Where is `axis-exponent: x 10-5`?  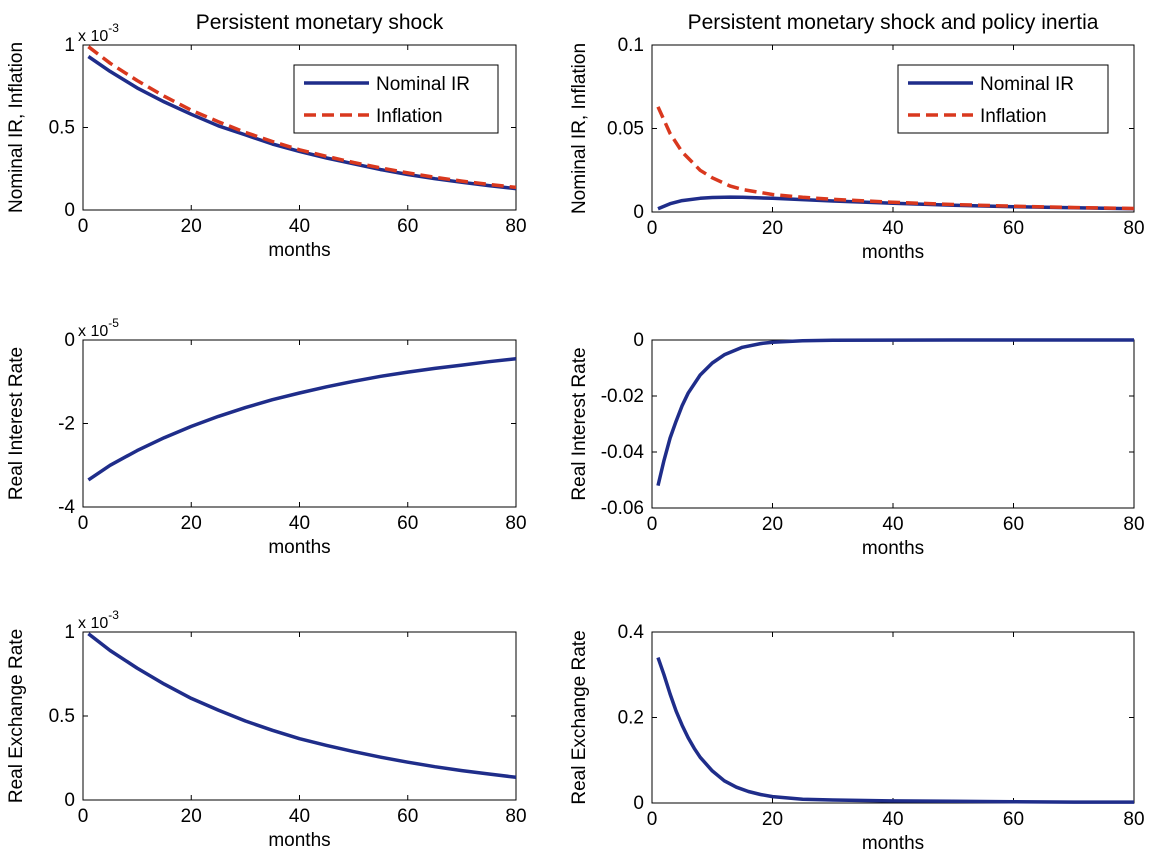
axis-exponent: x 10-5 is located at coordinates (98, 328).